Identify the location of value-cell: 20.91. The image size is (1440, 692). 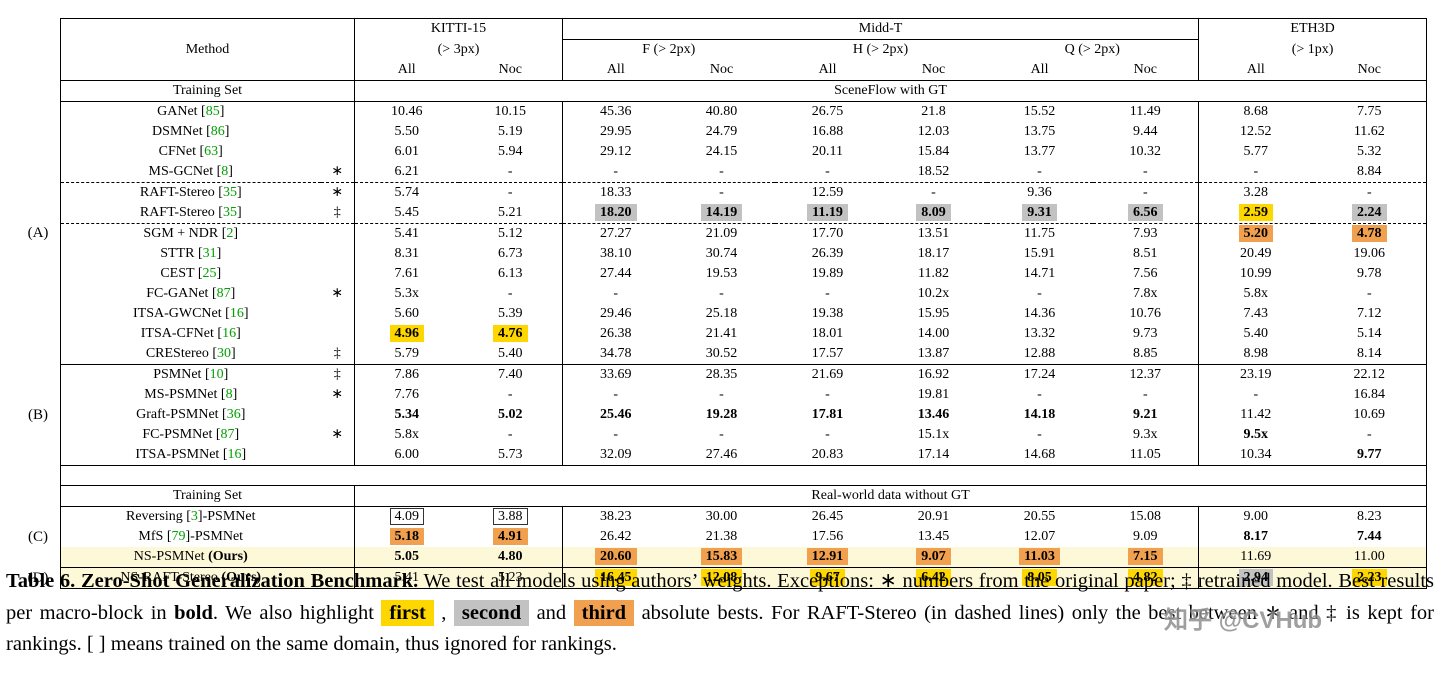
(933, 516).